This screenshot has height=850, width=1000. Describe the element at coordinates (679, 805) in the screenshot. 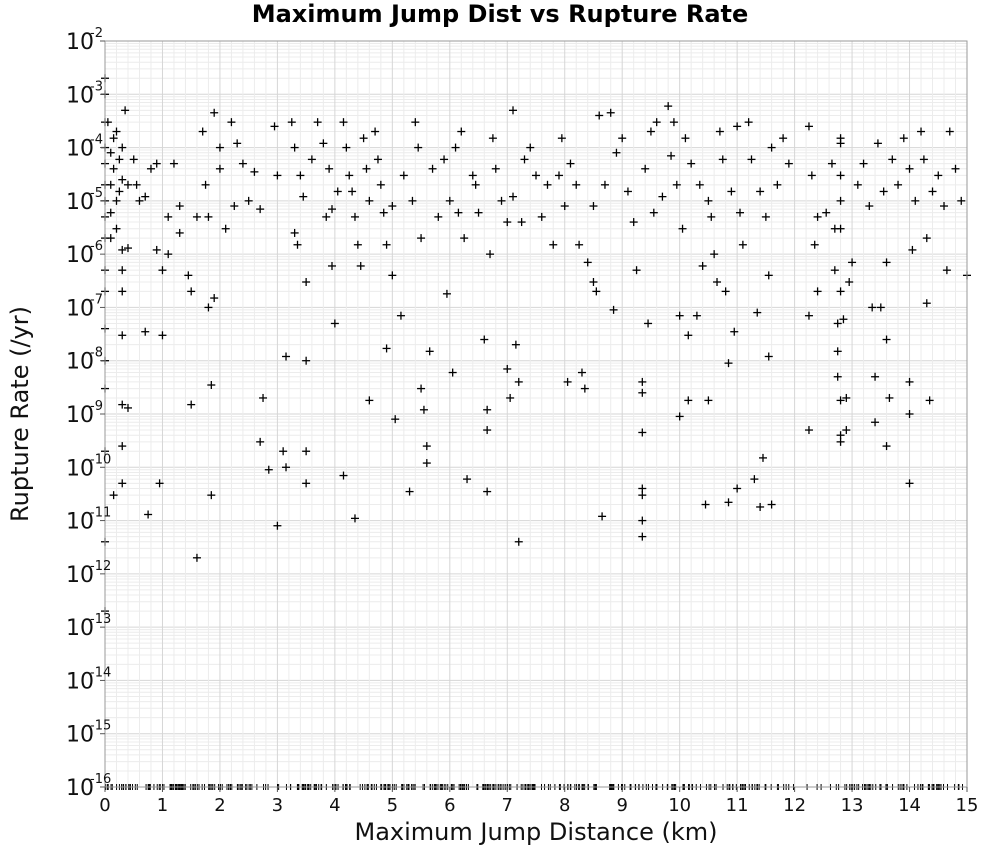

I see `x-tick-label: 10` at that location.